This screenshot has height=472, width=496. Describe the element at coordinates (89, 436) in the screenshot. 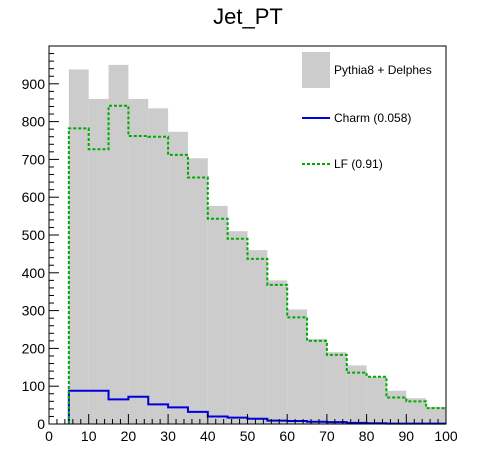

I see `x-tick-label: 10` at that location.